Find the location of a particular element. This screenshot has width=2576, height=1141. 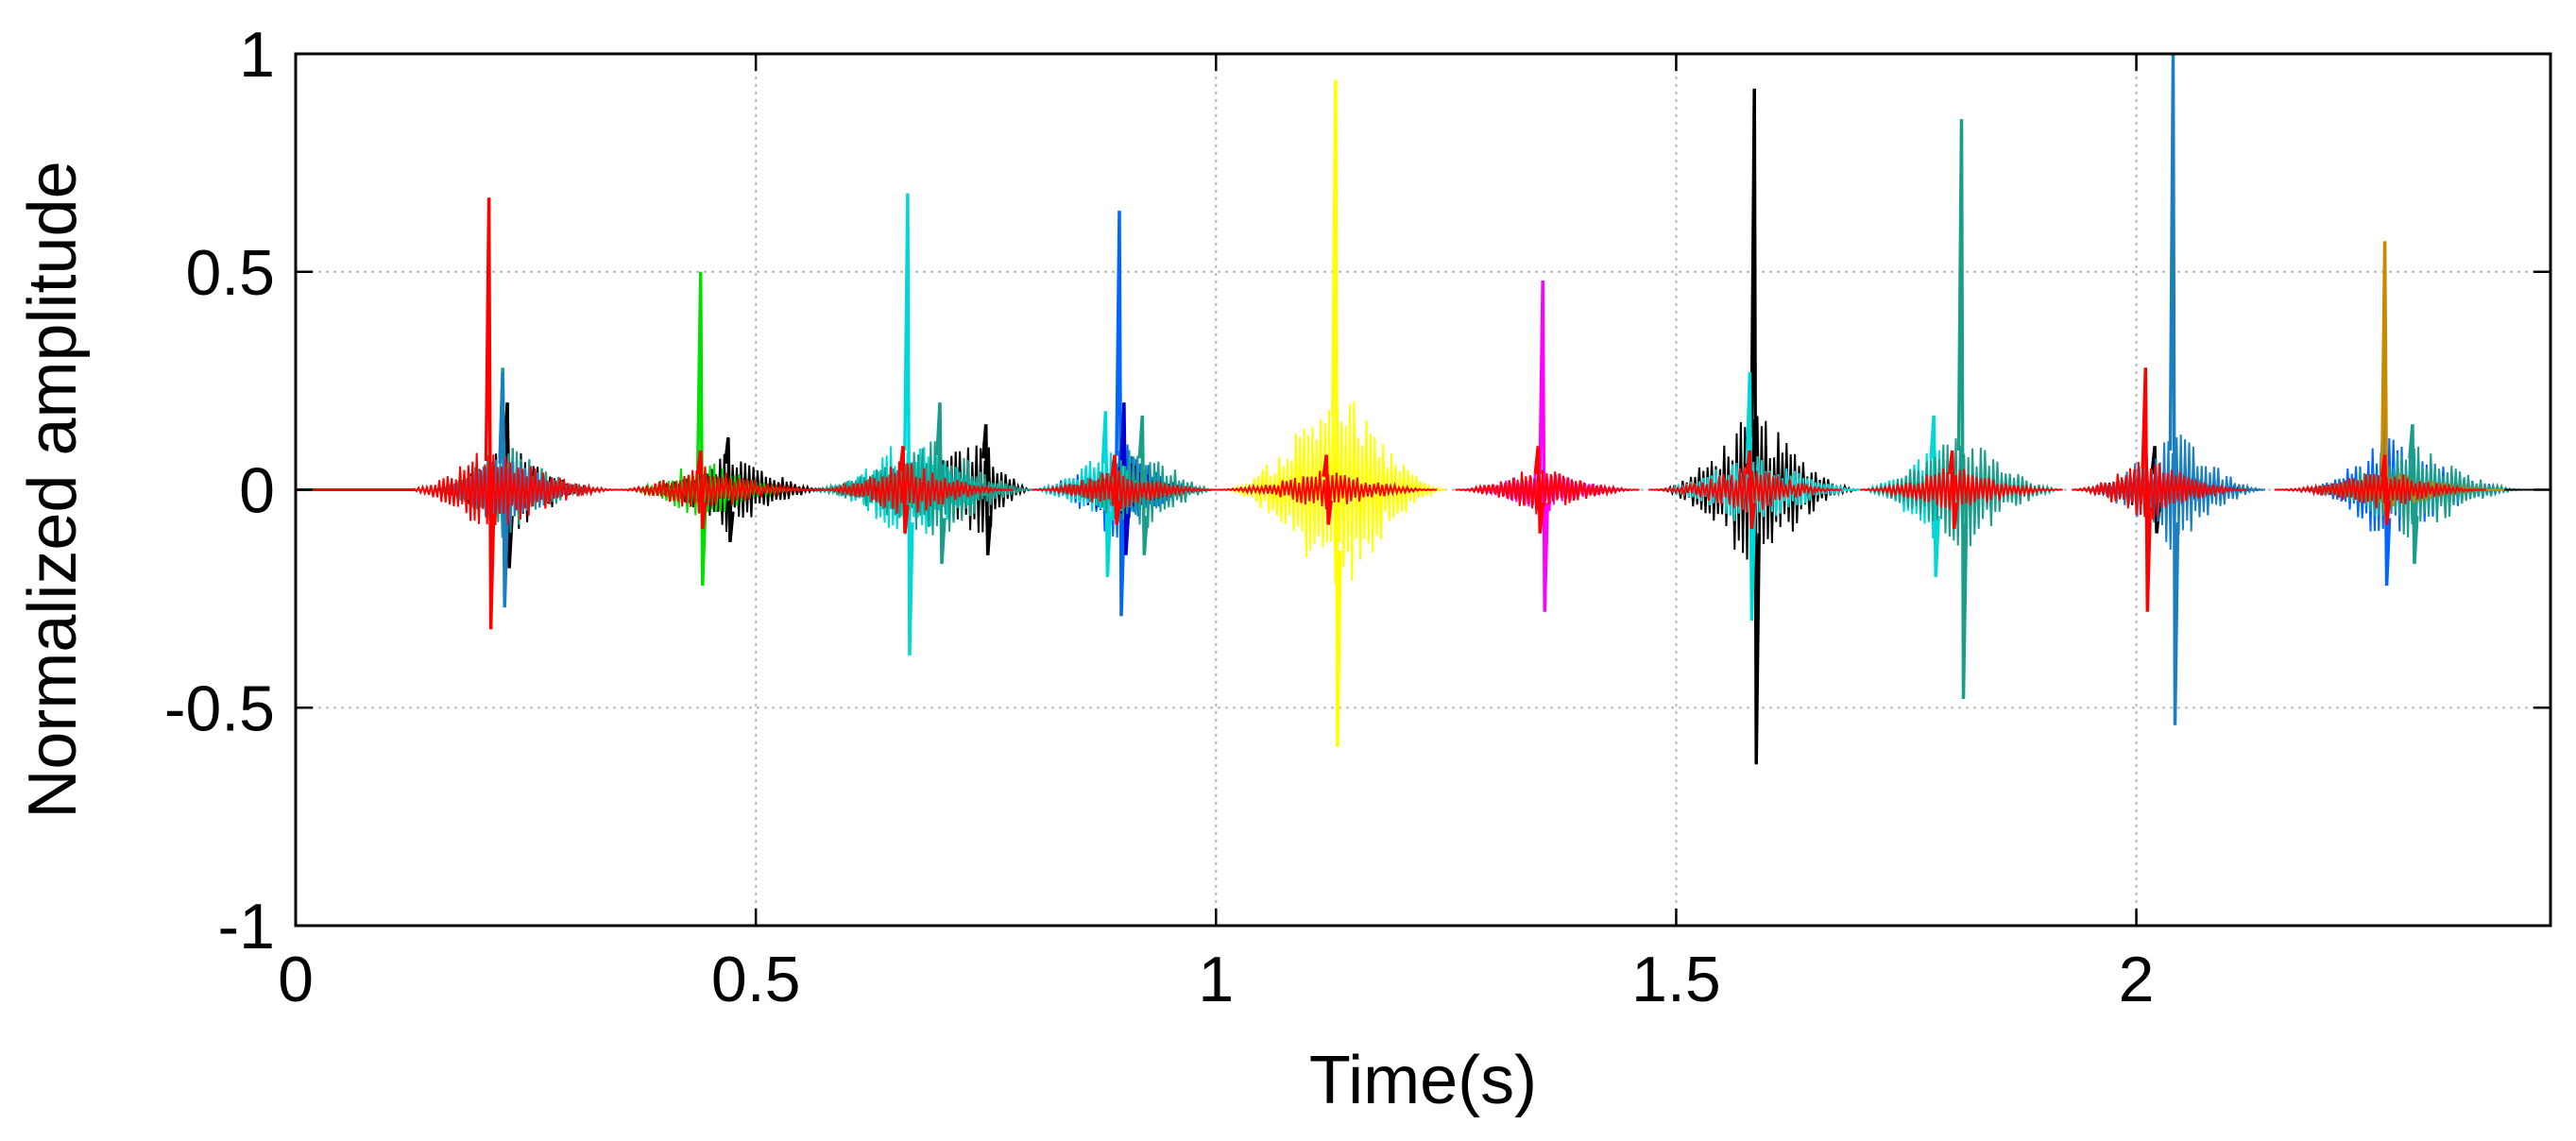

x-tick-label: 1.5 is located at coordinates (1676, 980).